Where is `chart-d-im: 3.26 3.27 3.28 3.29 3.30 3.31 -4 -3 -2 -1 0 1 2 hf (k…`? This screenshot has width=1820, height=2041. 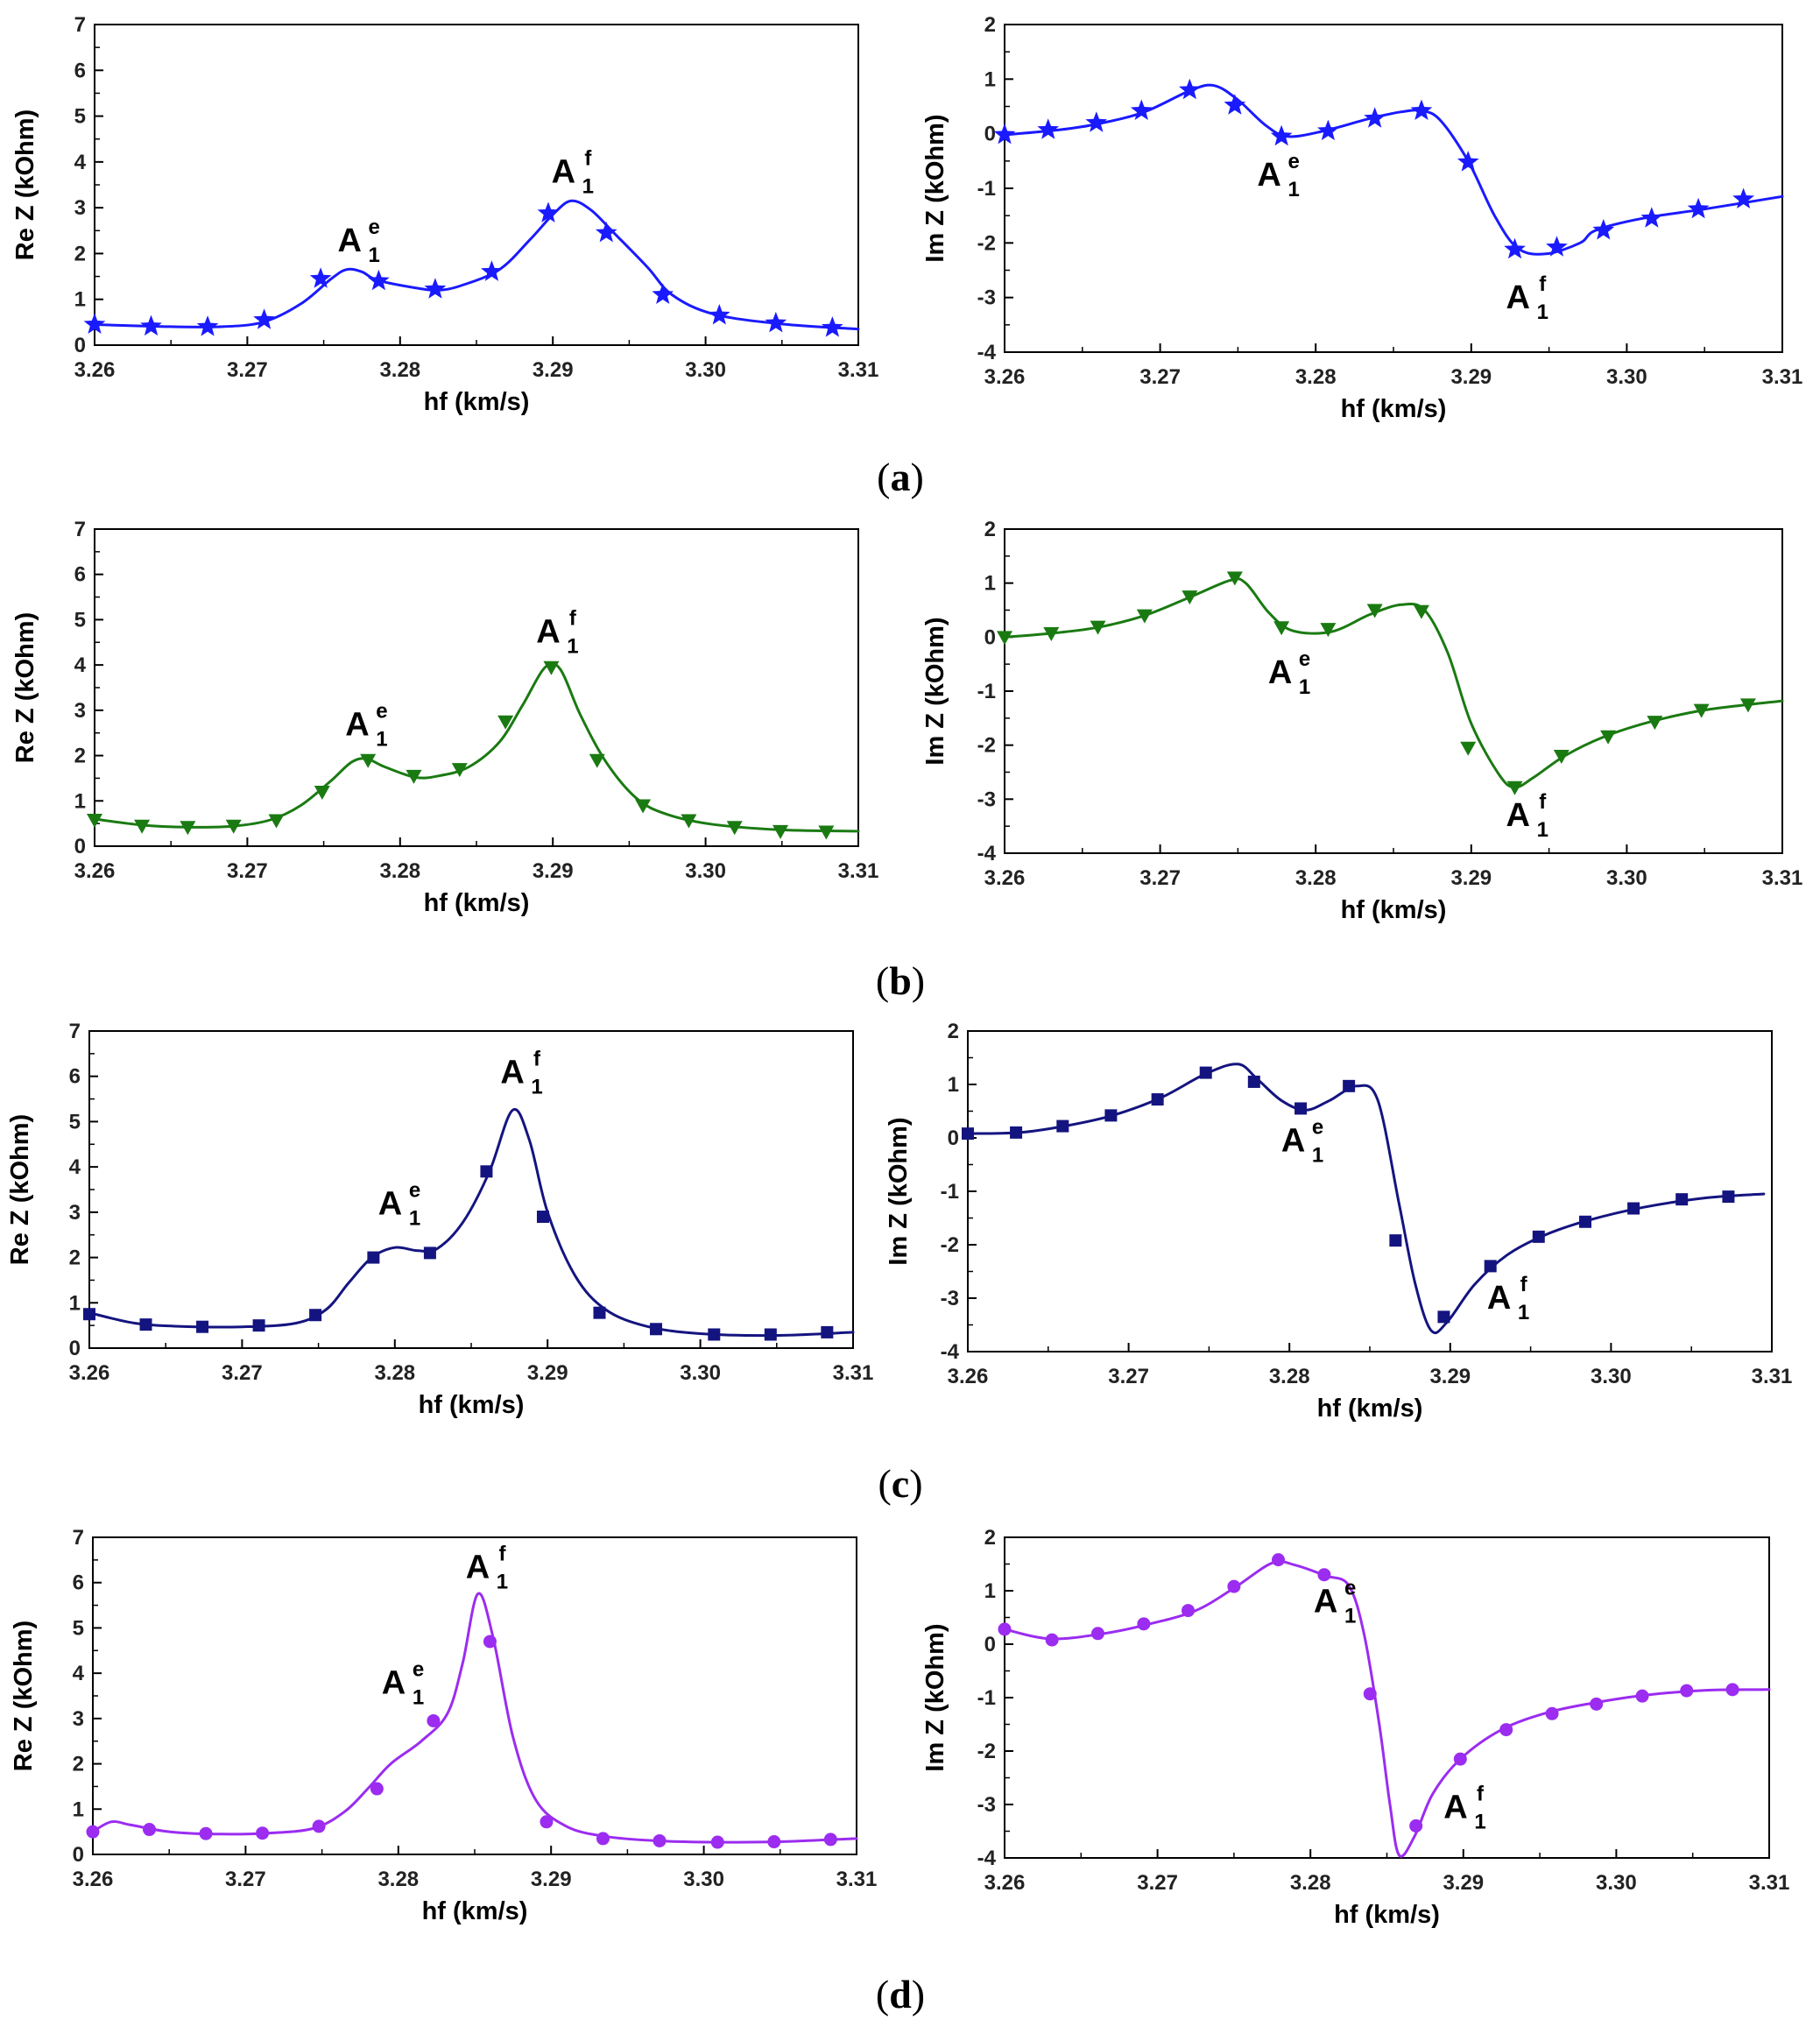
chart-d-im: 3.26 3.27 3.28 3.29 3.30 3.31 -4 -3 -2 -1 0 1 2 hf (k… is located at coordinates (1355, 1728).